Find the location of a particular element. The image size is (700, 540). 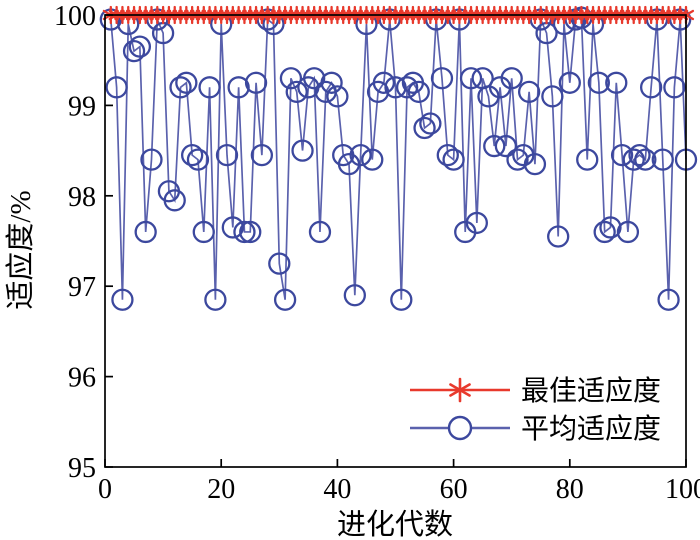

y-tick-label: 96 is located at coordinates (82, 378).